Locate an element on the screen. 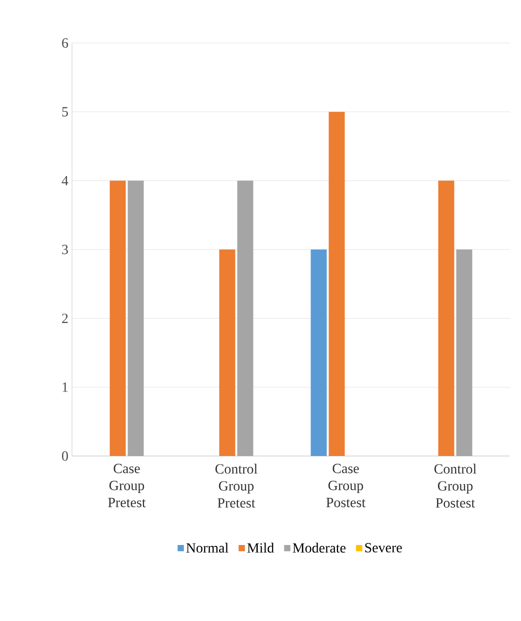  y-tick-label: 0 is located at coordinates (65, 456).